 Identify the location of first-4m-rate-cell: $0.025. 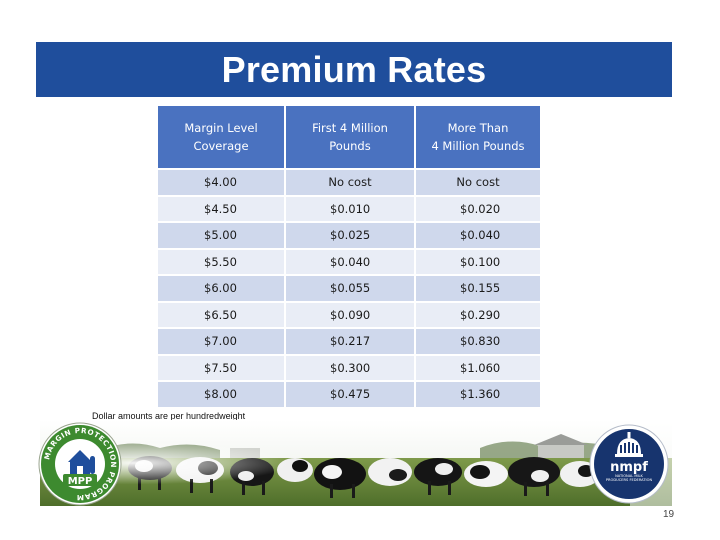
(350, 235).